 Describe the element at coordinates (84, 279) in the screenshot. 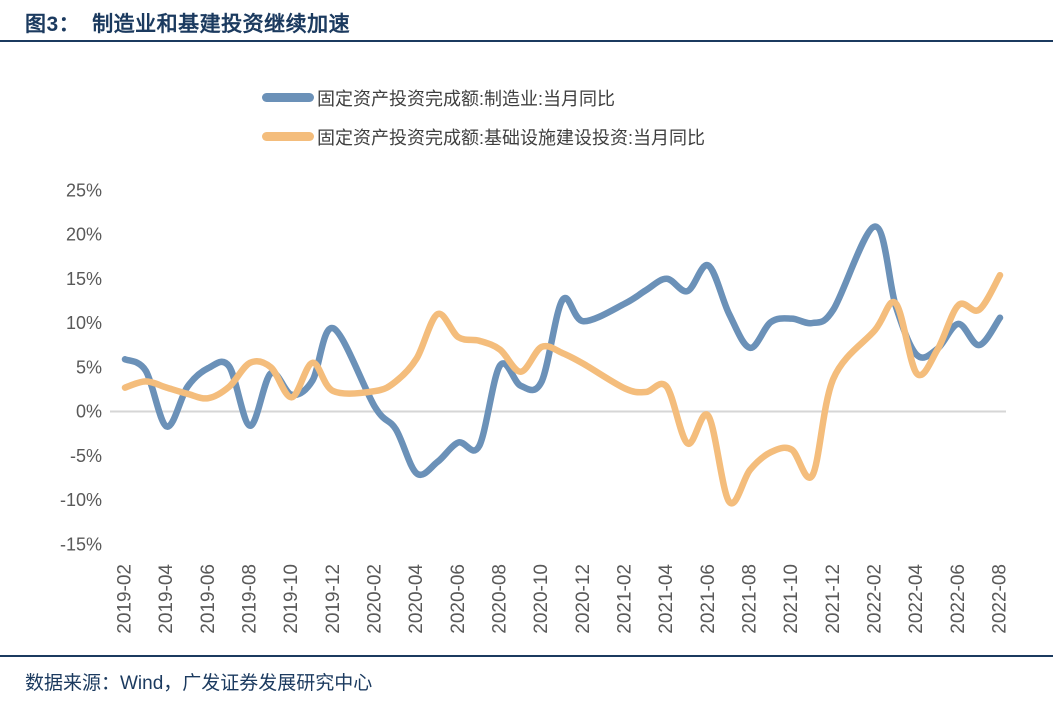

I see `y-axis-tick-label: 15%` at that location.